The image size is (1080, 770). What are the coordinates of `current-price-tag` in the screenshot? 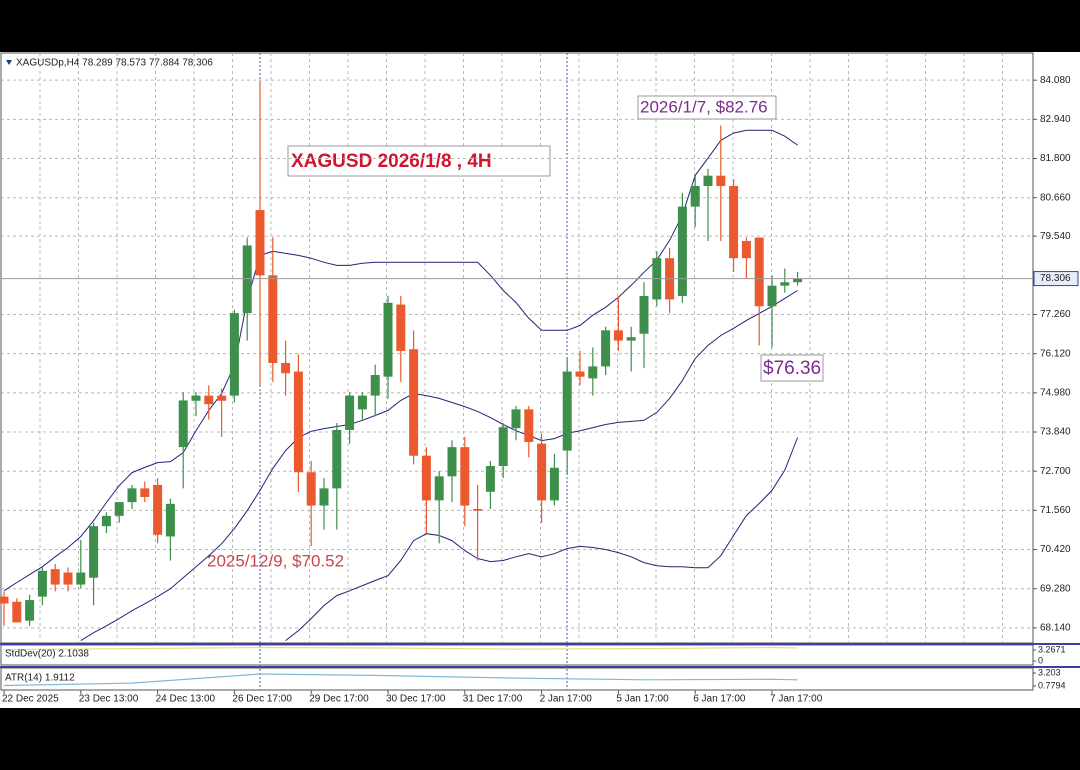 It's located at (1056, 279).